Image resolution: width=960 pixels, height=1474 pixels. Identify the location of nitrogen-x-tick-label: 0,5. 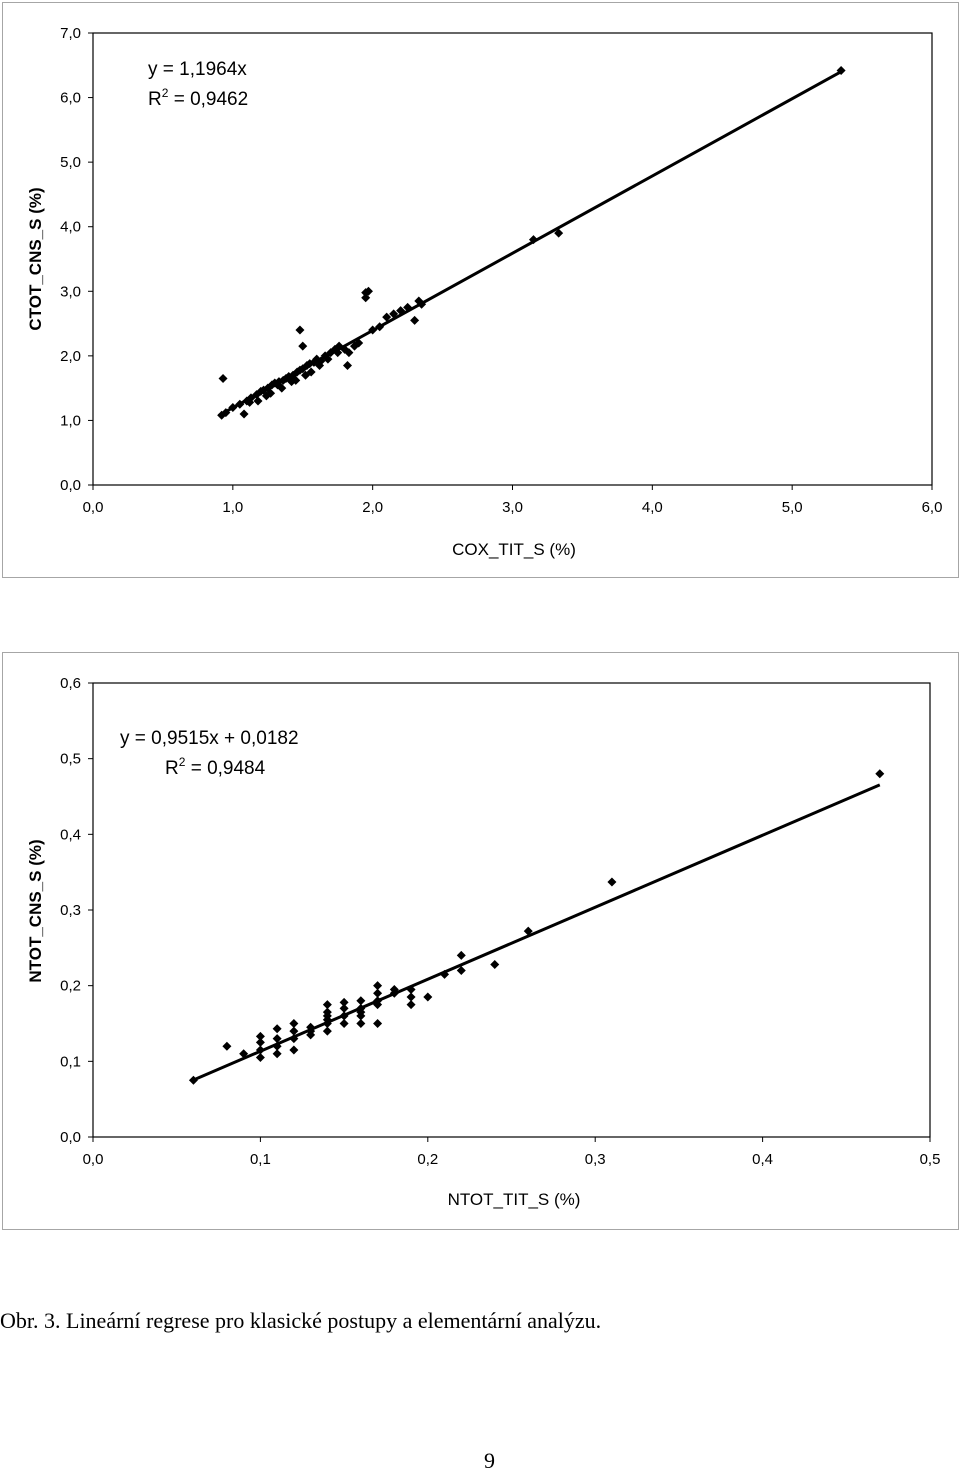
(930, 1159).